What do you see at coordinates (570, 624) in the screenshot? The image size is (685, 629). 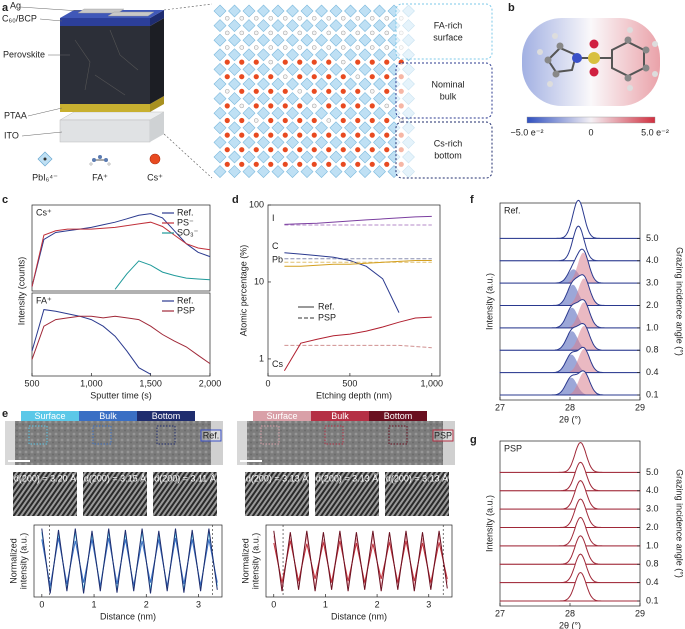 I see `x-axis-label: 2θ (°)` at bounding box center [570, 624].